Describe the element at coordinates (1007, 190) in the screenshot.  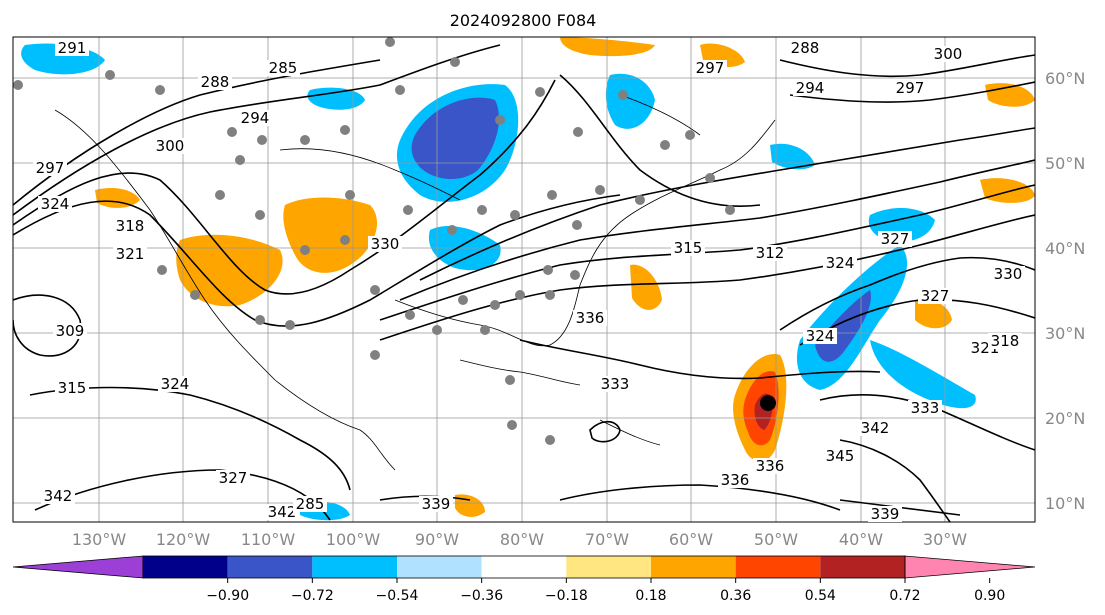
I see `anomaly-atlantic-east` at that location.